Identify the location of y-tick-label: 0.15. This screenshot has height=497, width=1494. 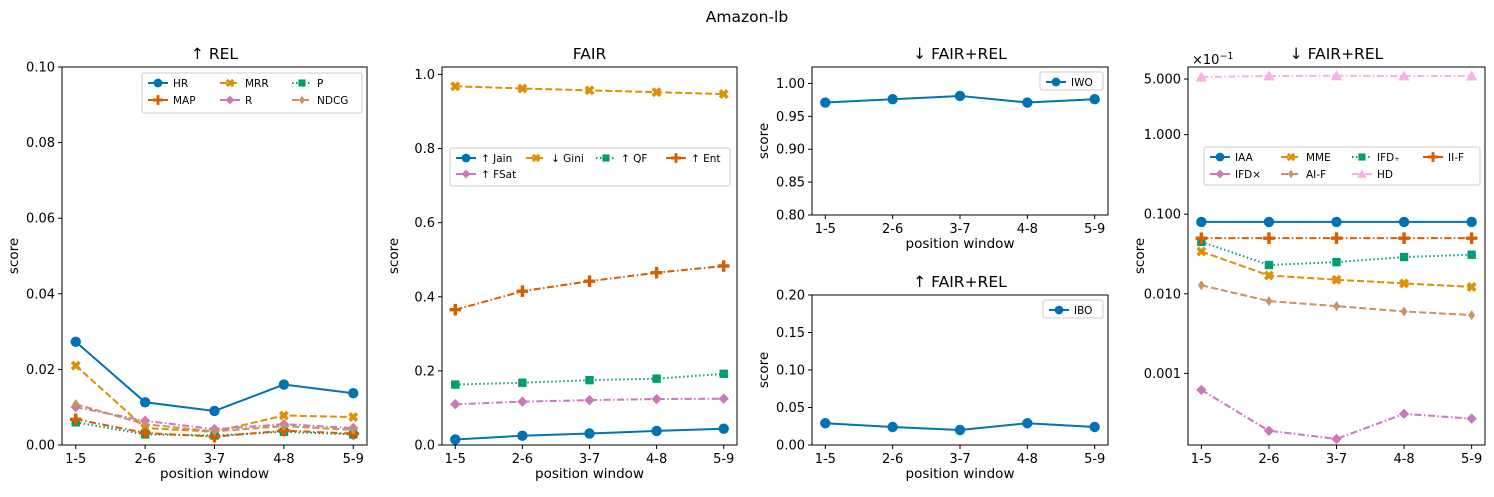
(790, 333).